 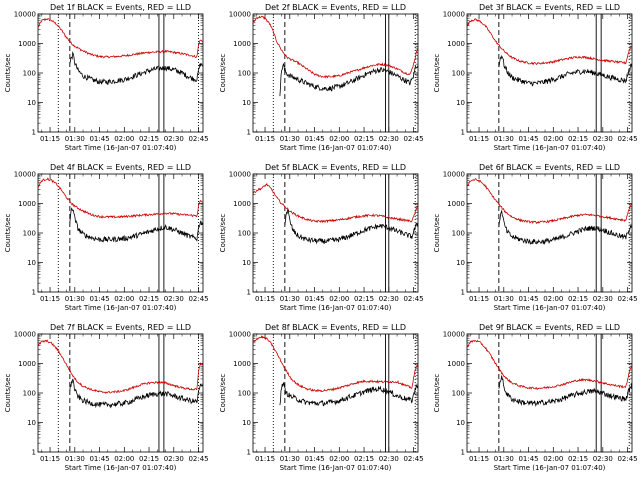 I want to click on plot-frame, so click(x=549, y=73).